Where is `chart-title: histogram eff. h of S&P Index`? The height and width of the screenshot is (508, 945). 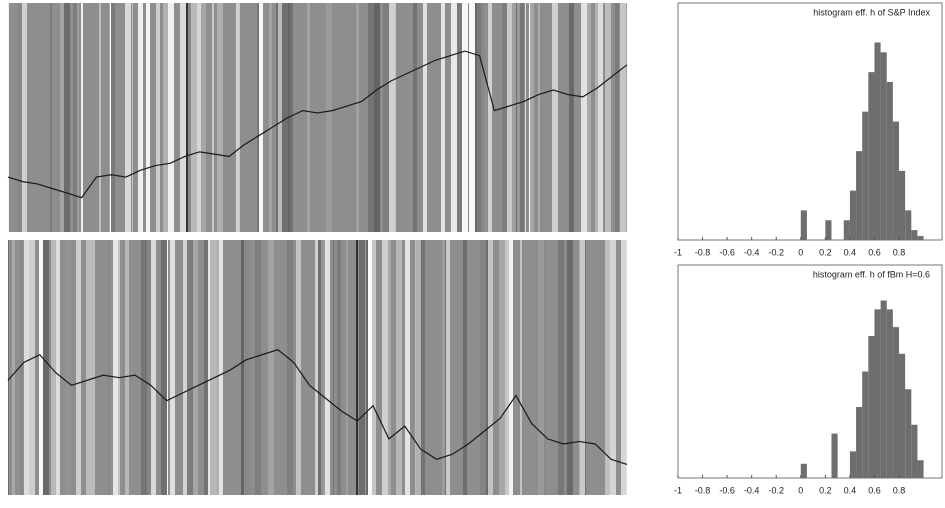
chart-title: histogram eff. h of S&P Index is located at coordinates (871, 12).